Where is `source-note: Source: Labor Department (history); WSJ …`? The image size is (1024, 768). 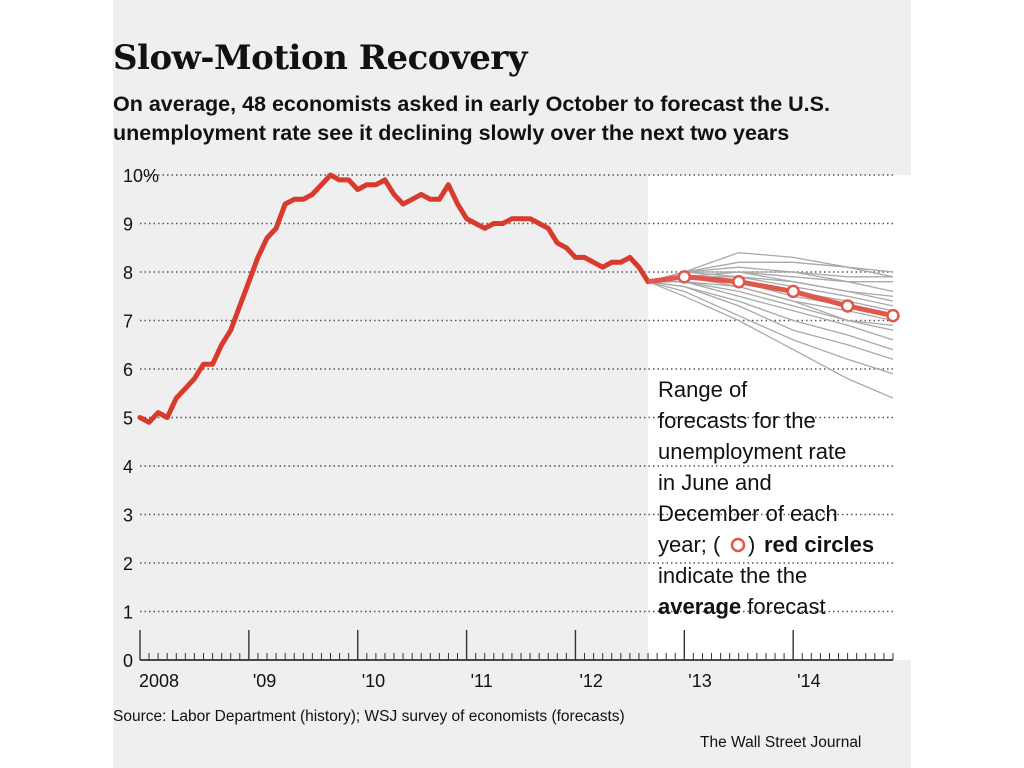 source-note: Source: Labor Department (history); WSJ … is located at coordinates (369, 716).